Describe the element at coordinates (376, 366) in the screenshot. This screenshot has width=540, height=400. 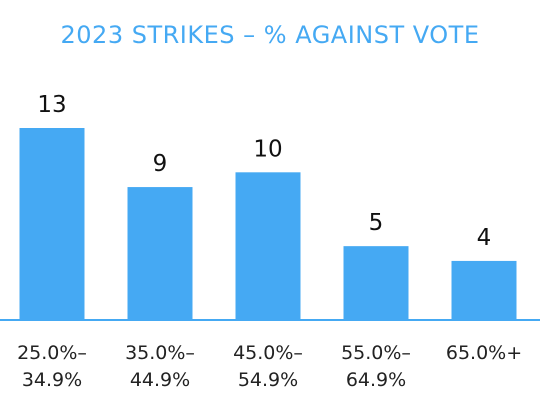
I see `x-tick-label-3: 55.0%– 64.9%` at that location.